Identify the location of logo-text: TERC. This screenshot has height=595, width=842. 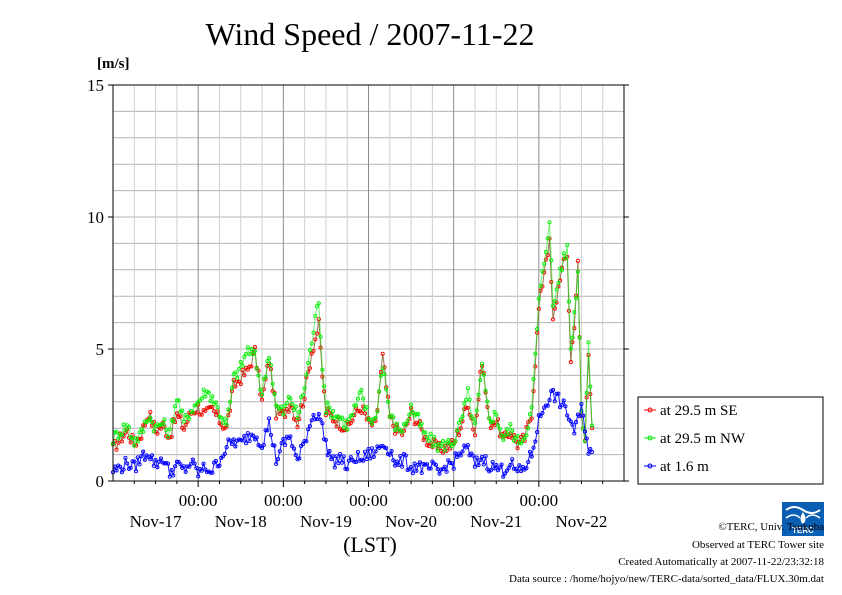
(803, 530).